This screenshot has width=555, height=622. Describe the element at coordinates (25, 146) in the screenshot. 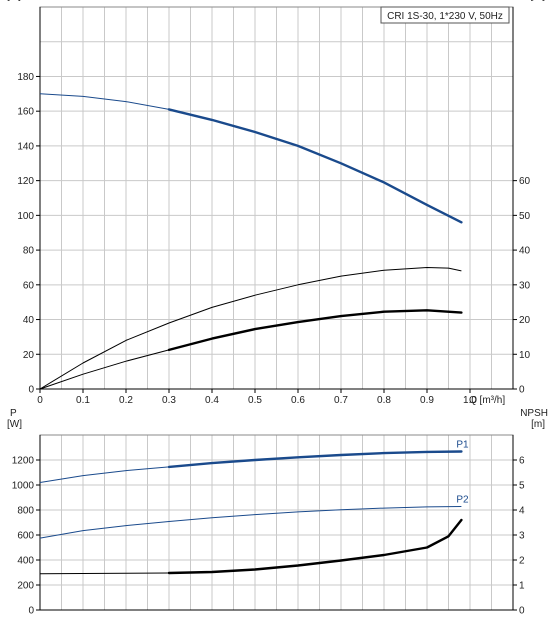

I see `left-tick-label: 140` at that location.